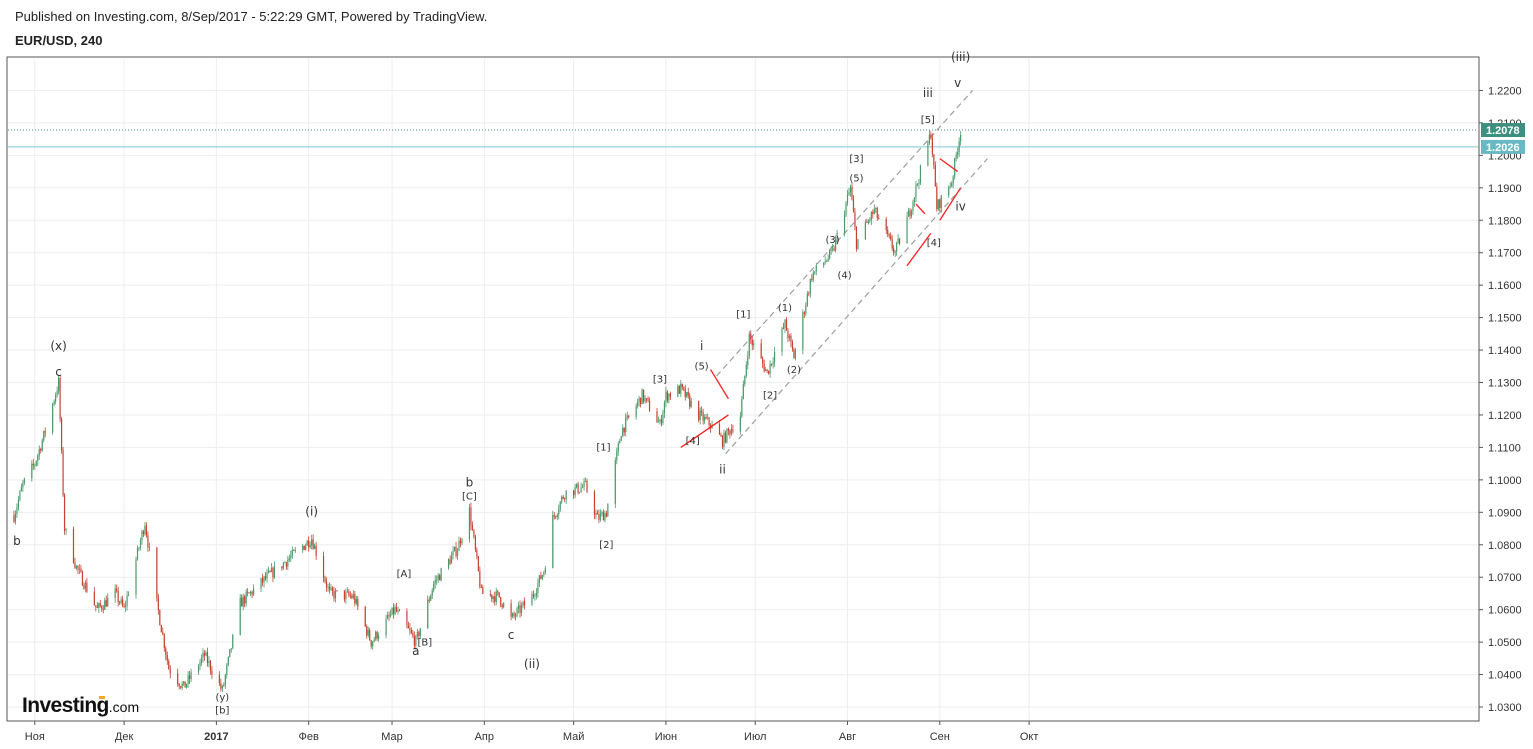  I want to click on logo-accent, so click(102, 697).